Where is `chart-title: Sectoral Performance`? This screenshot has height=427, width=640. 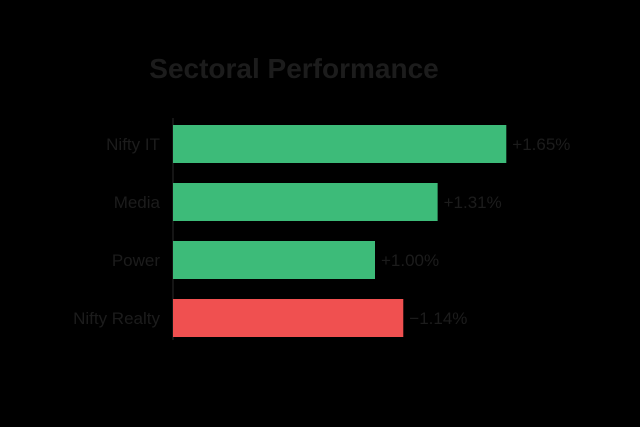 chart-title: Sectoral Performance is located at coordinates (293, 68).